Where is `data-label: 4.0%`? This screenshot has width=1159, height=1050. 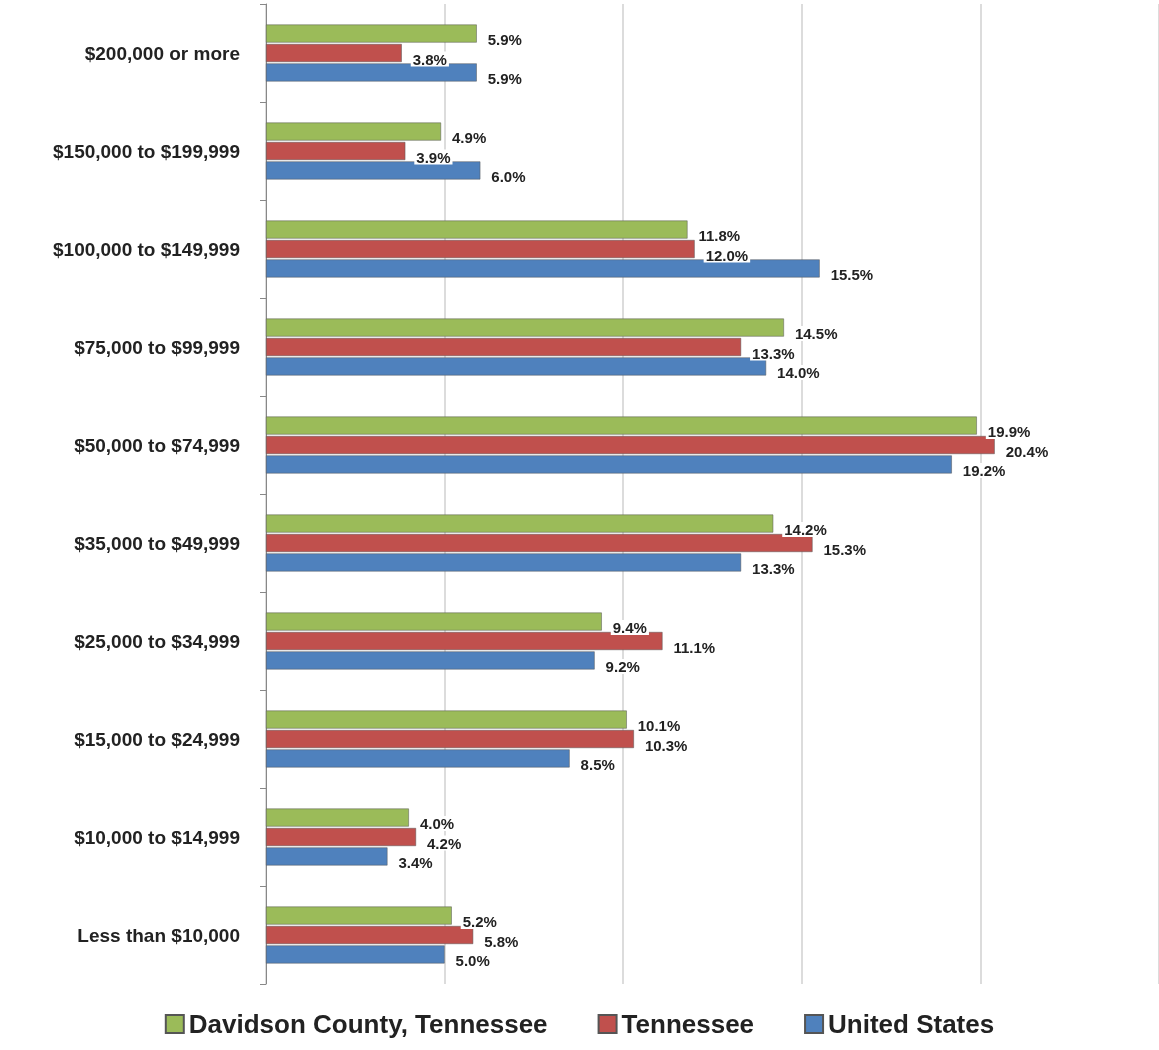
data-label: 4.0% is located at coordinates (437, 824).